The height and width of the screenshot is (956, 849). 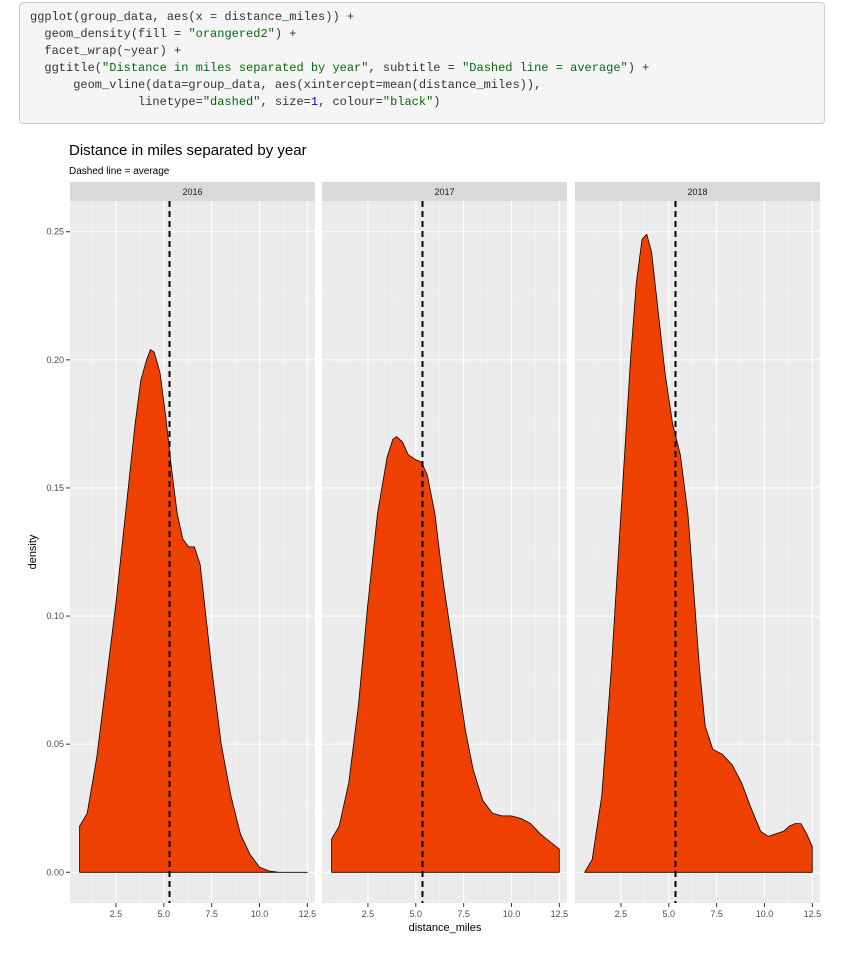 I want to click on chart-title: Distance in miles separated by year, so click(x=188, y=150).